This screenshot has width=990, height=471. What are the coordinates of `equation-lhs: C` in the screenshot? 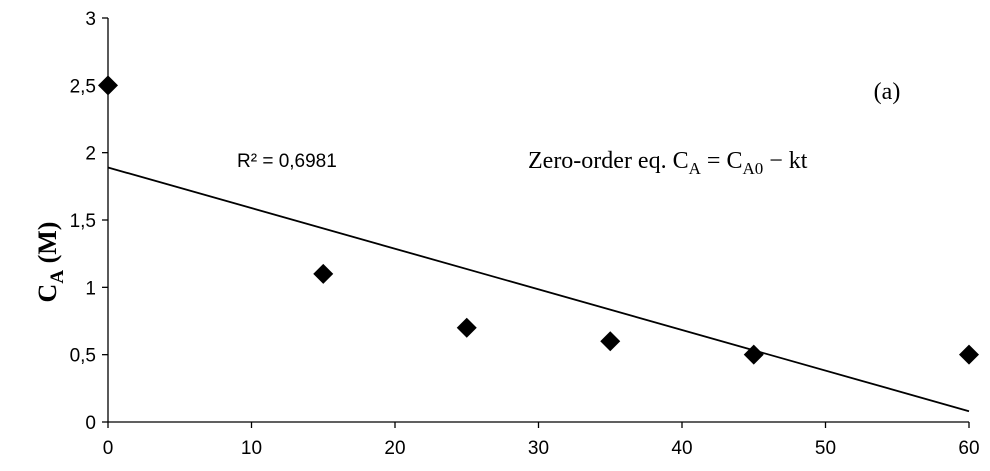 It's located at (681, 161).